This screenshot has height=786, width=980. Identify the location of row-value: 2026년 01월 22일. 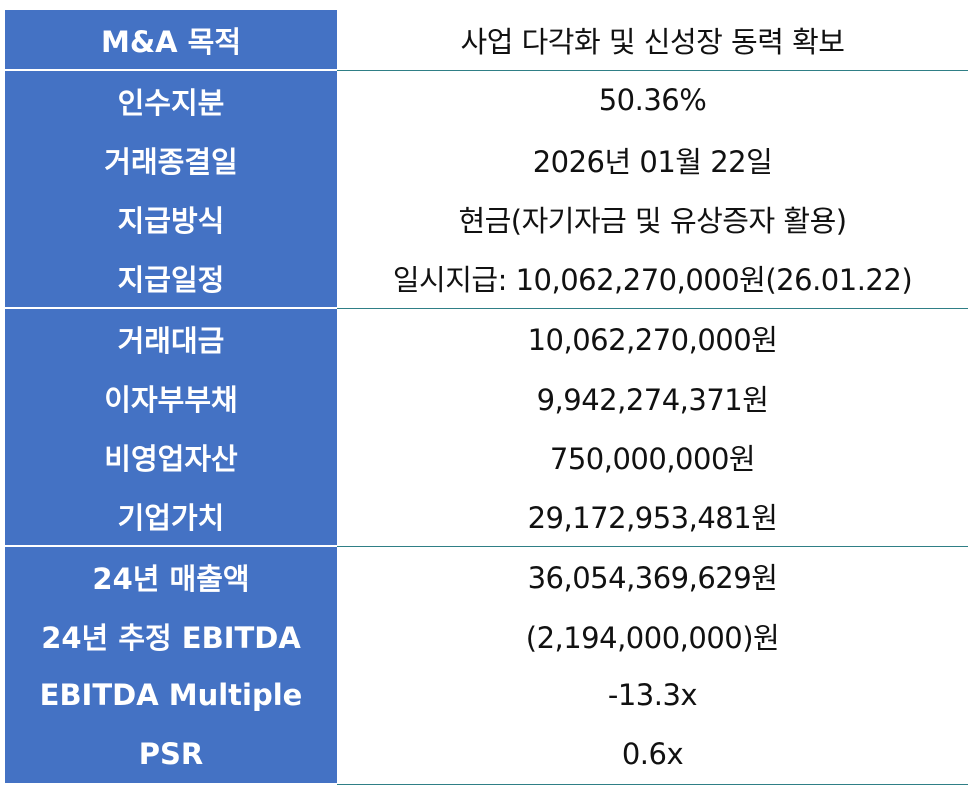
(652, 161).